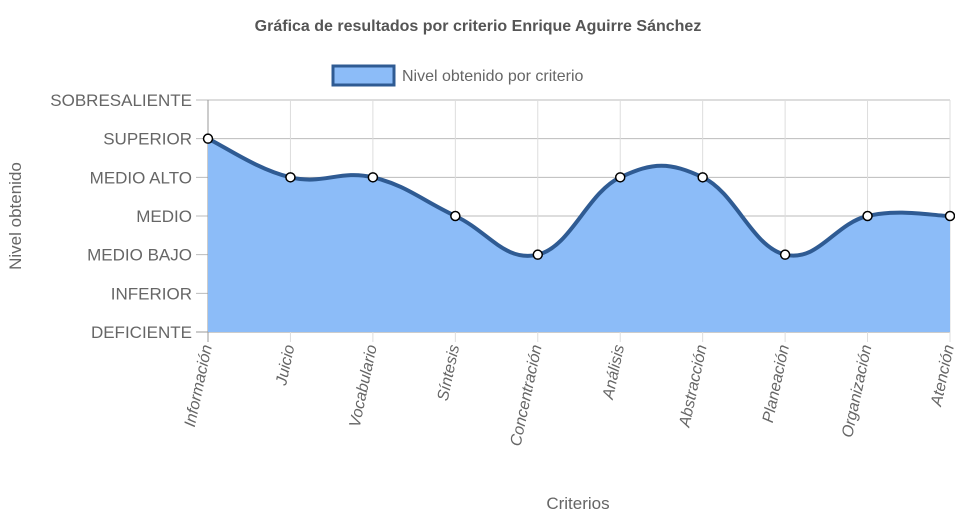  Describe the element at coordinates (941, 376) in the screenshot. I see `x-tick-label: Atención` at that location.